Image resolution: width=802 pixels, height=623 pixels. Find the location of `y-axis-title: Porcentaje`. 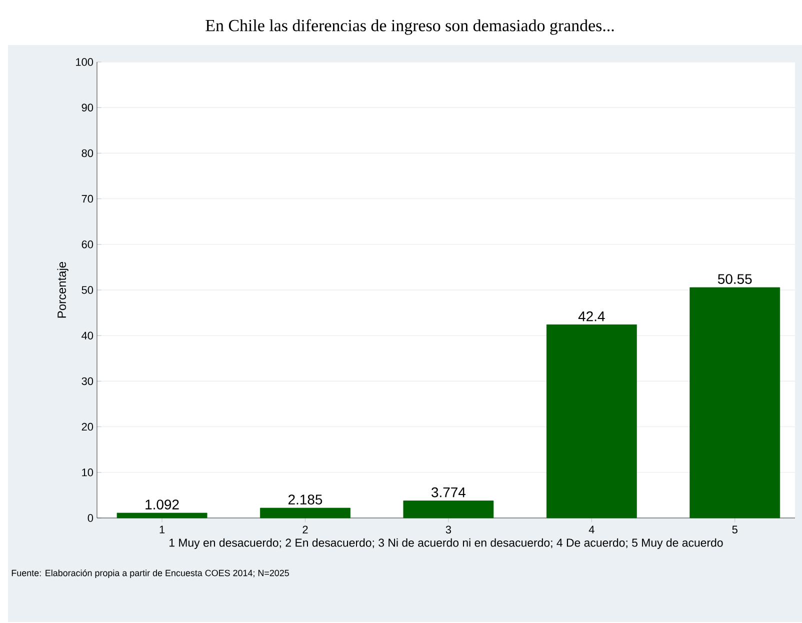

y-axis-title: Porcentaje is located at coordinates (62, 290).